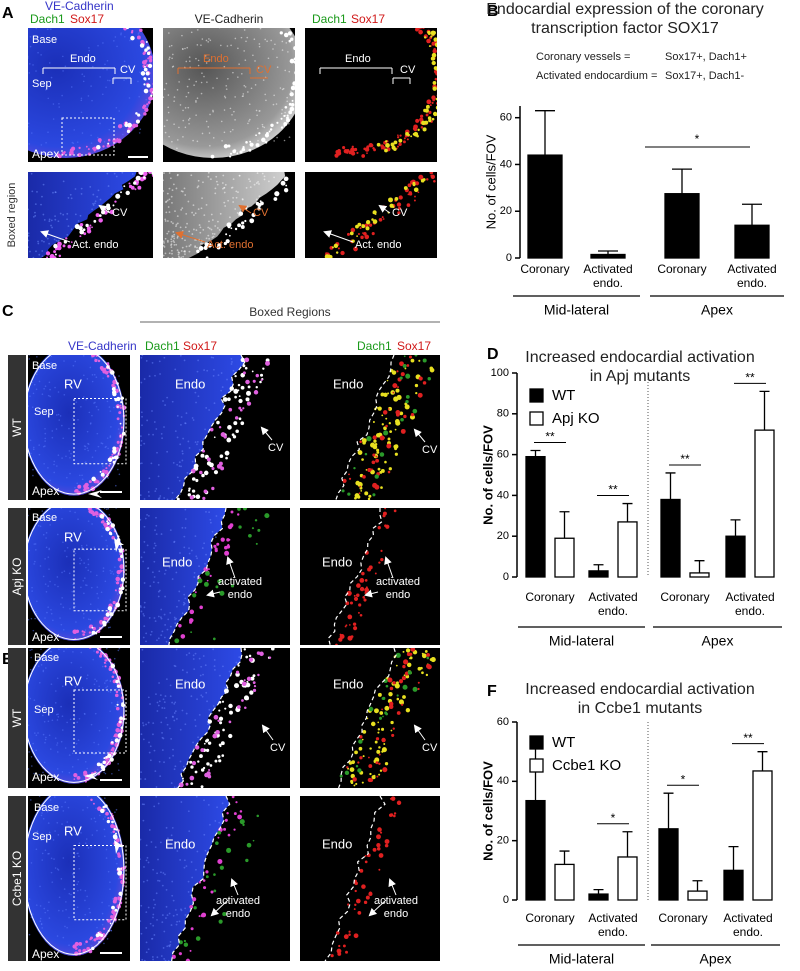  Describe the element at coordinates (17, 427) in the screenshot. I see `row-label: WT` at that location.